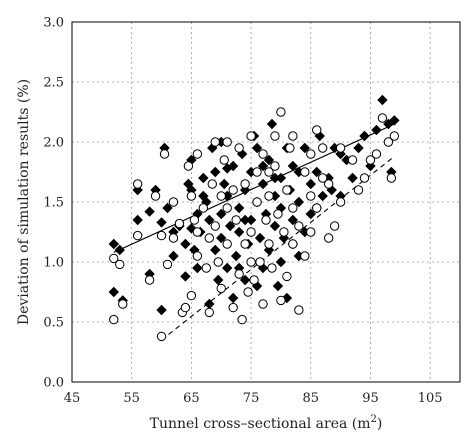  What do you see at coordinates (266, 423) in the screenshot?
I see `x-axis-label: Tunnel cross–sectional area (m2)` at bounding box center [266, 423].